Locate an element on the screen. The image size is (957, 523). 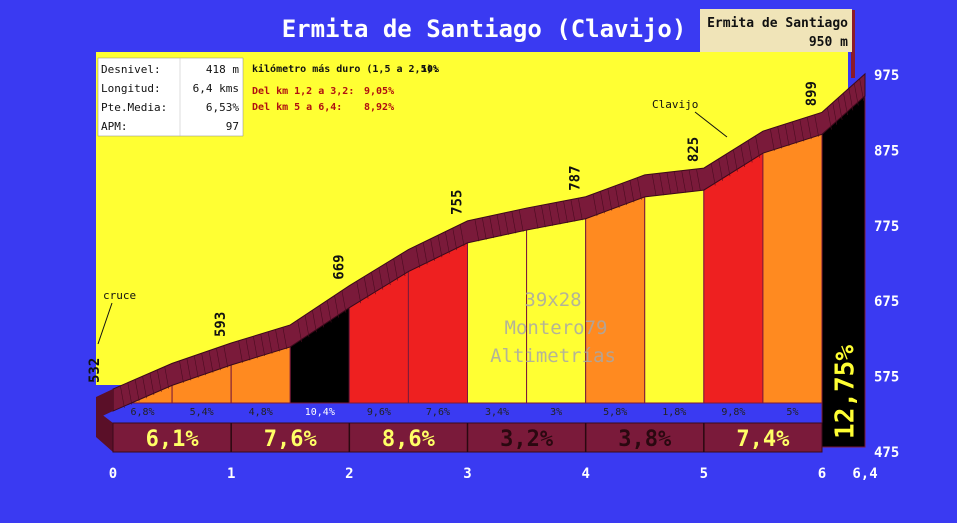
stat-label-0: Desnivel: is located at coordinates (131, 69).